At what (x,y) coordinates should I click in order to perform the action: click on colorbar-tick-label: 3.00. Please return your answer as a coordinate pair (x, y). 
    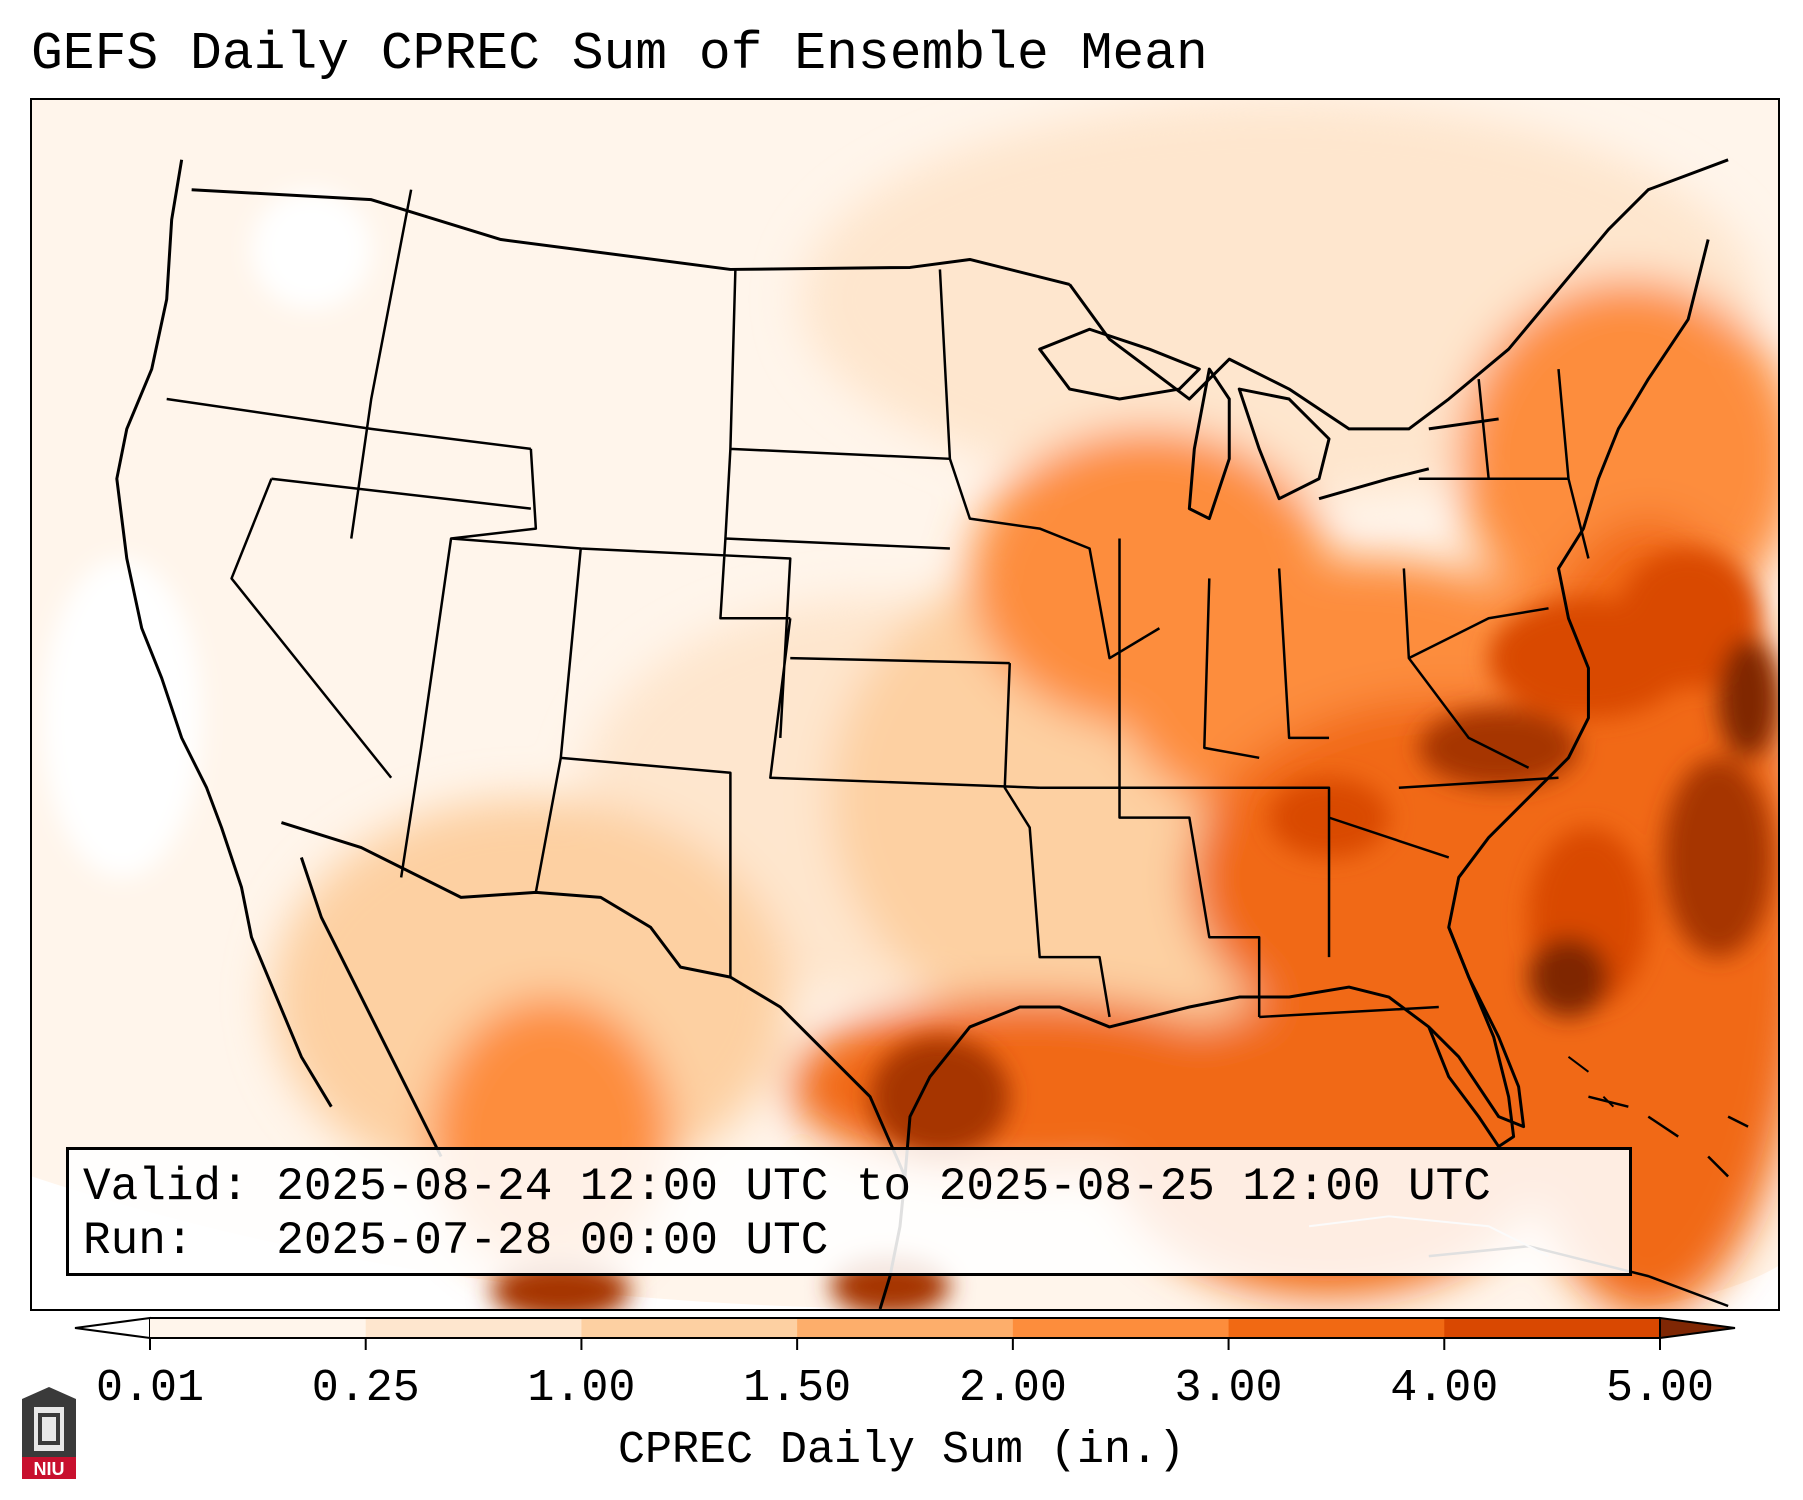
    Looking at the image, I should click on (1228, 1388).